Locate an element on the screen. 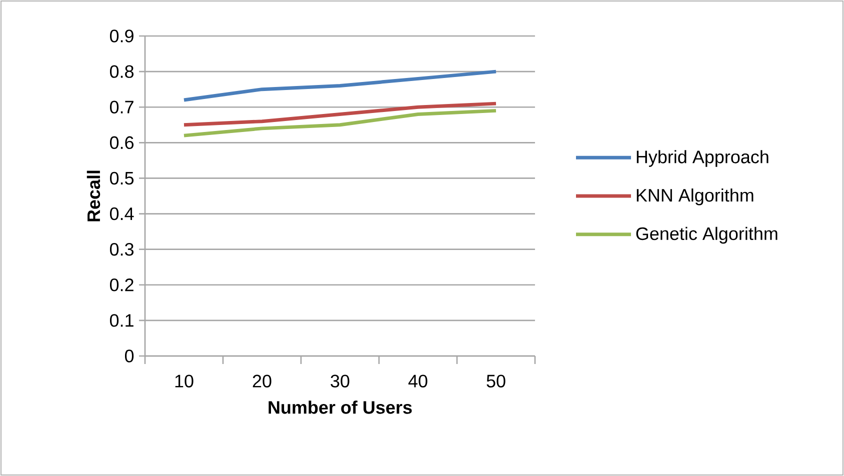 The height and width of the screenshot is (476, 844). y-tick-label: 0 is located at coordinates (129, 356).